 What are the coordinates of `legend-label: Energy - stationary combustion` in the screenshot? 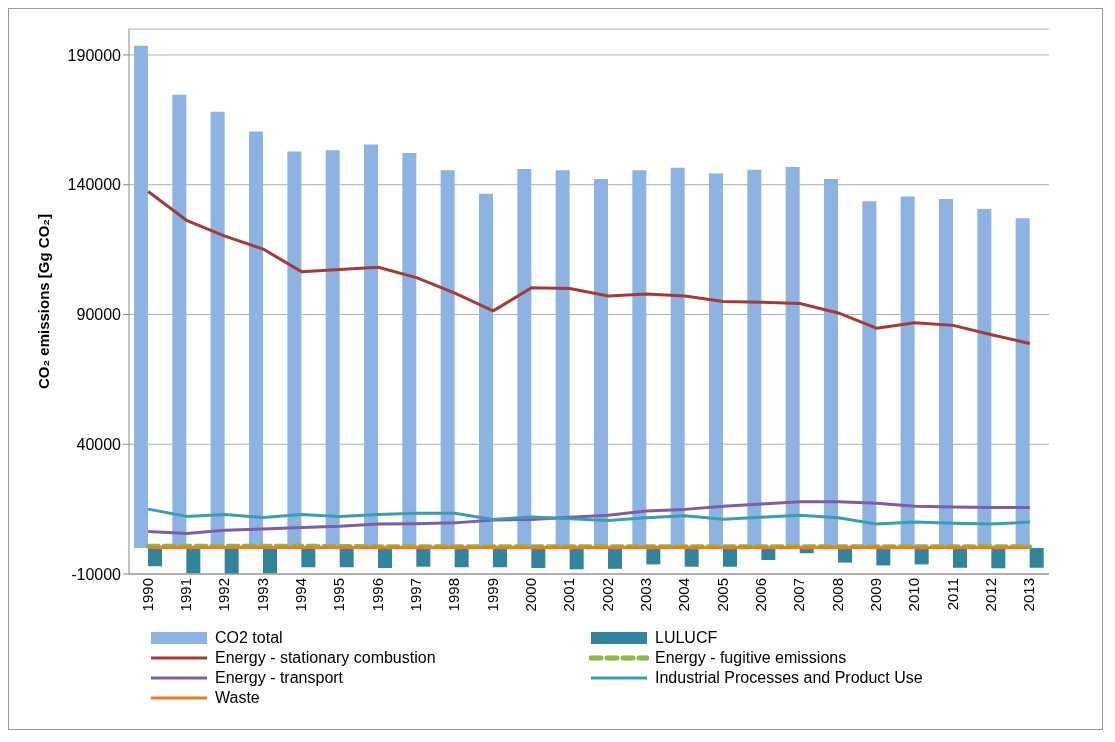 It's located at (325, 658).